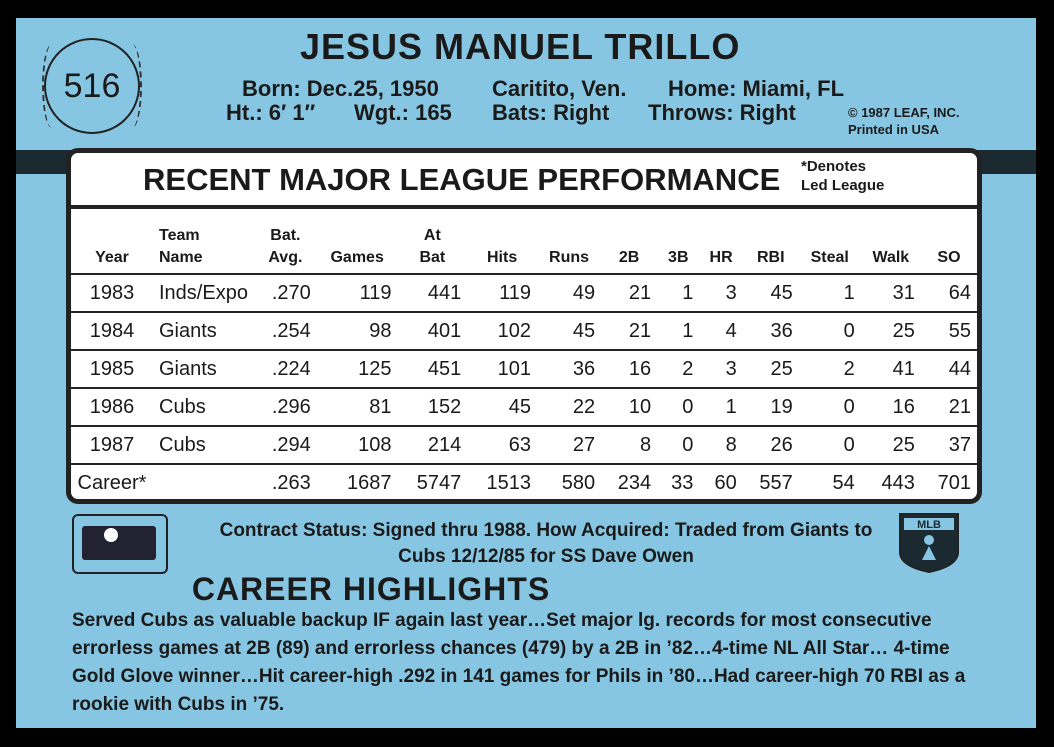  I want to click on stats-cell: 441, so click(432, 293).